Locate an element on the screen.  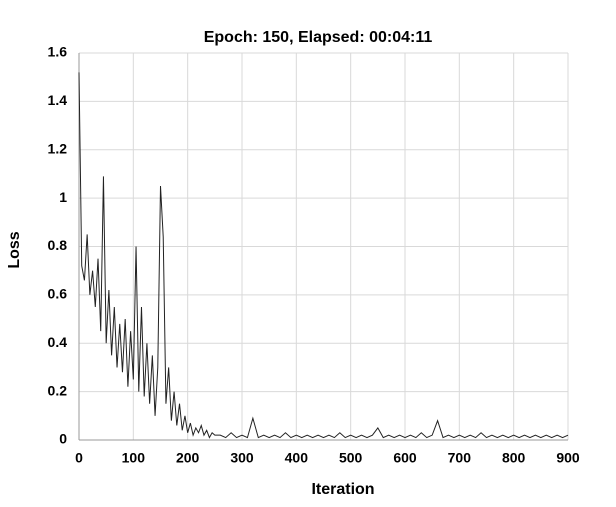
y-tick-label: 1 is located at coordinates (63, 197).